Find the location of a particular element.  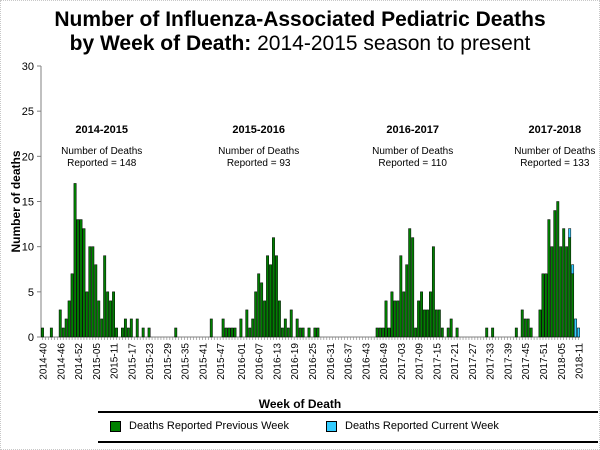

x-tick-label: 2017-27 is located at coordinates (473, 361).